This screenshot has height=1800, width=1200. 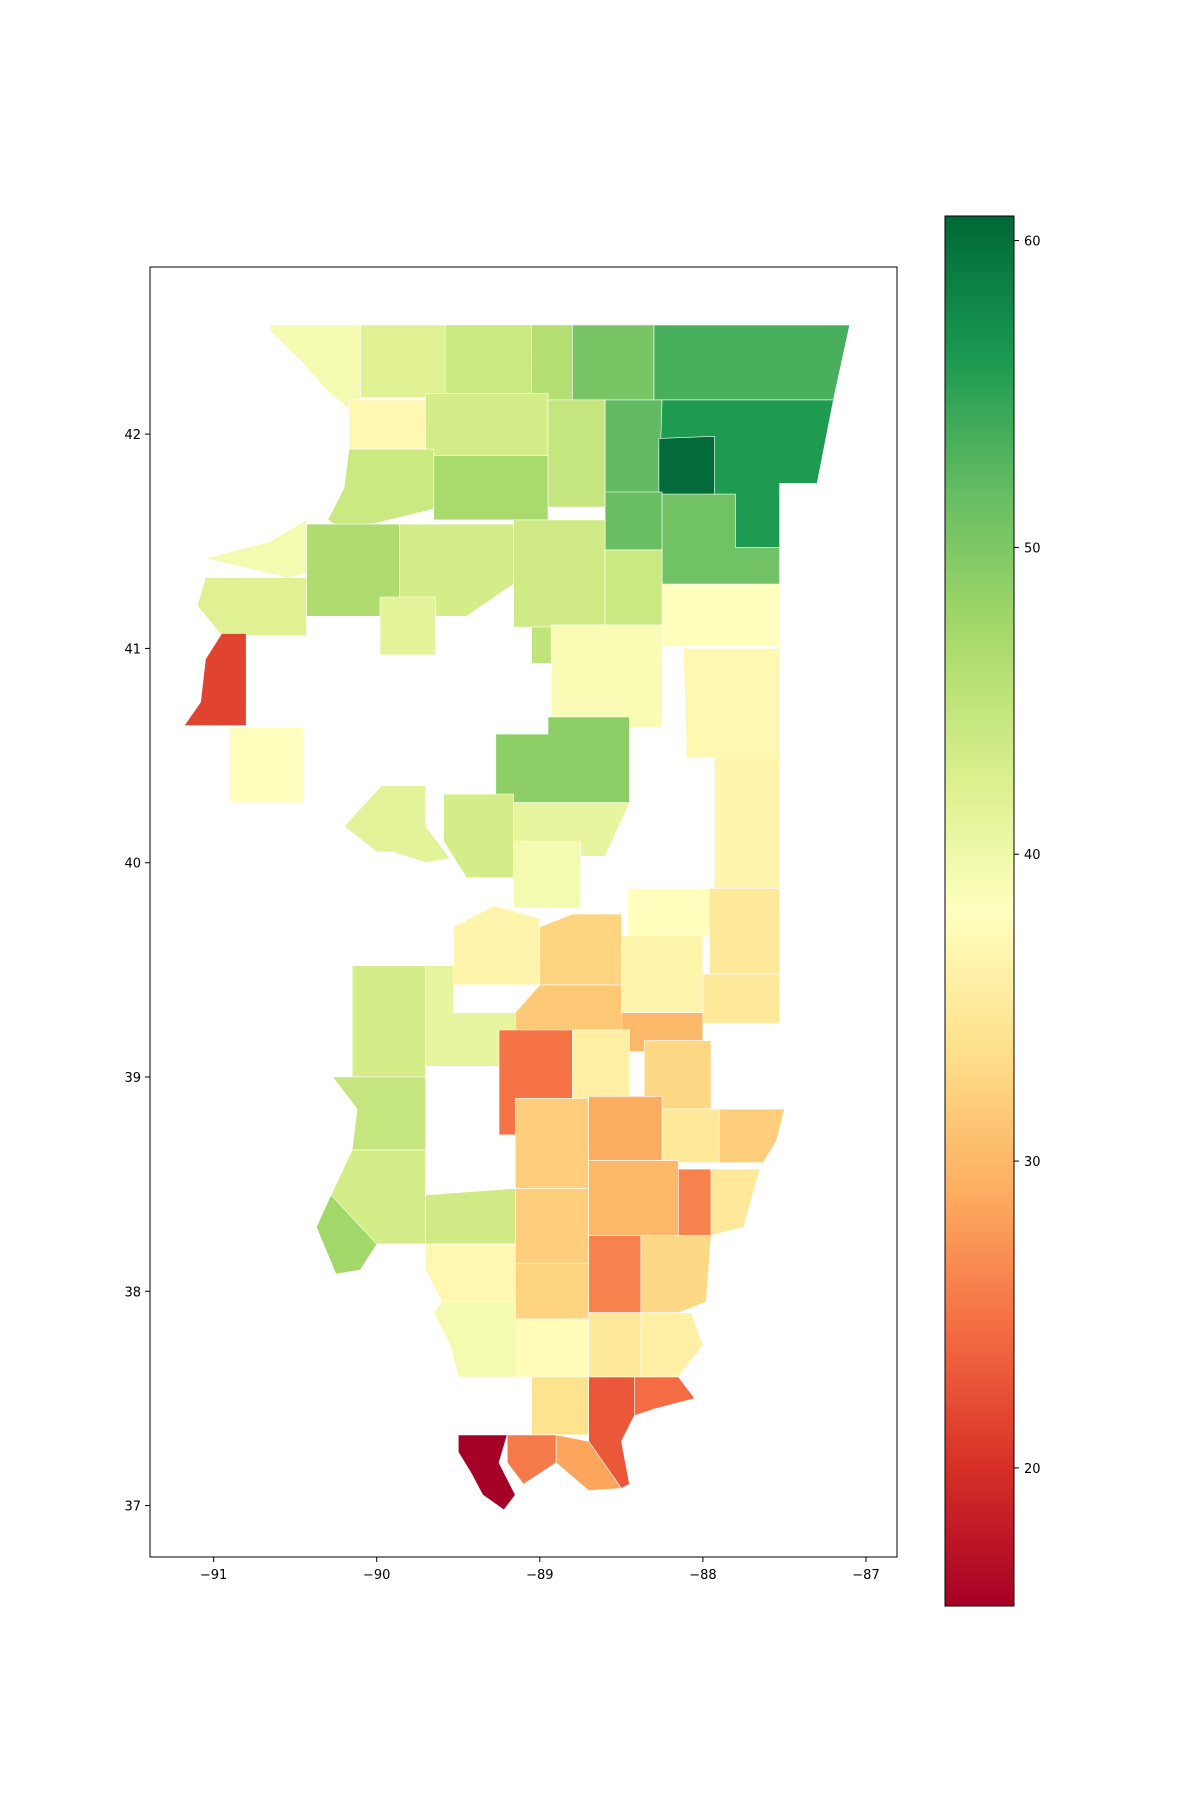 I want to click on y-axis: 37 38 39 40 41 42, so click(x=137, y=971).